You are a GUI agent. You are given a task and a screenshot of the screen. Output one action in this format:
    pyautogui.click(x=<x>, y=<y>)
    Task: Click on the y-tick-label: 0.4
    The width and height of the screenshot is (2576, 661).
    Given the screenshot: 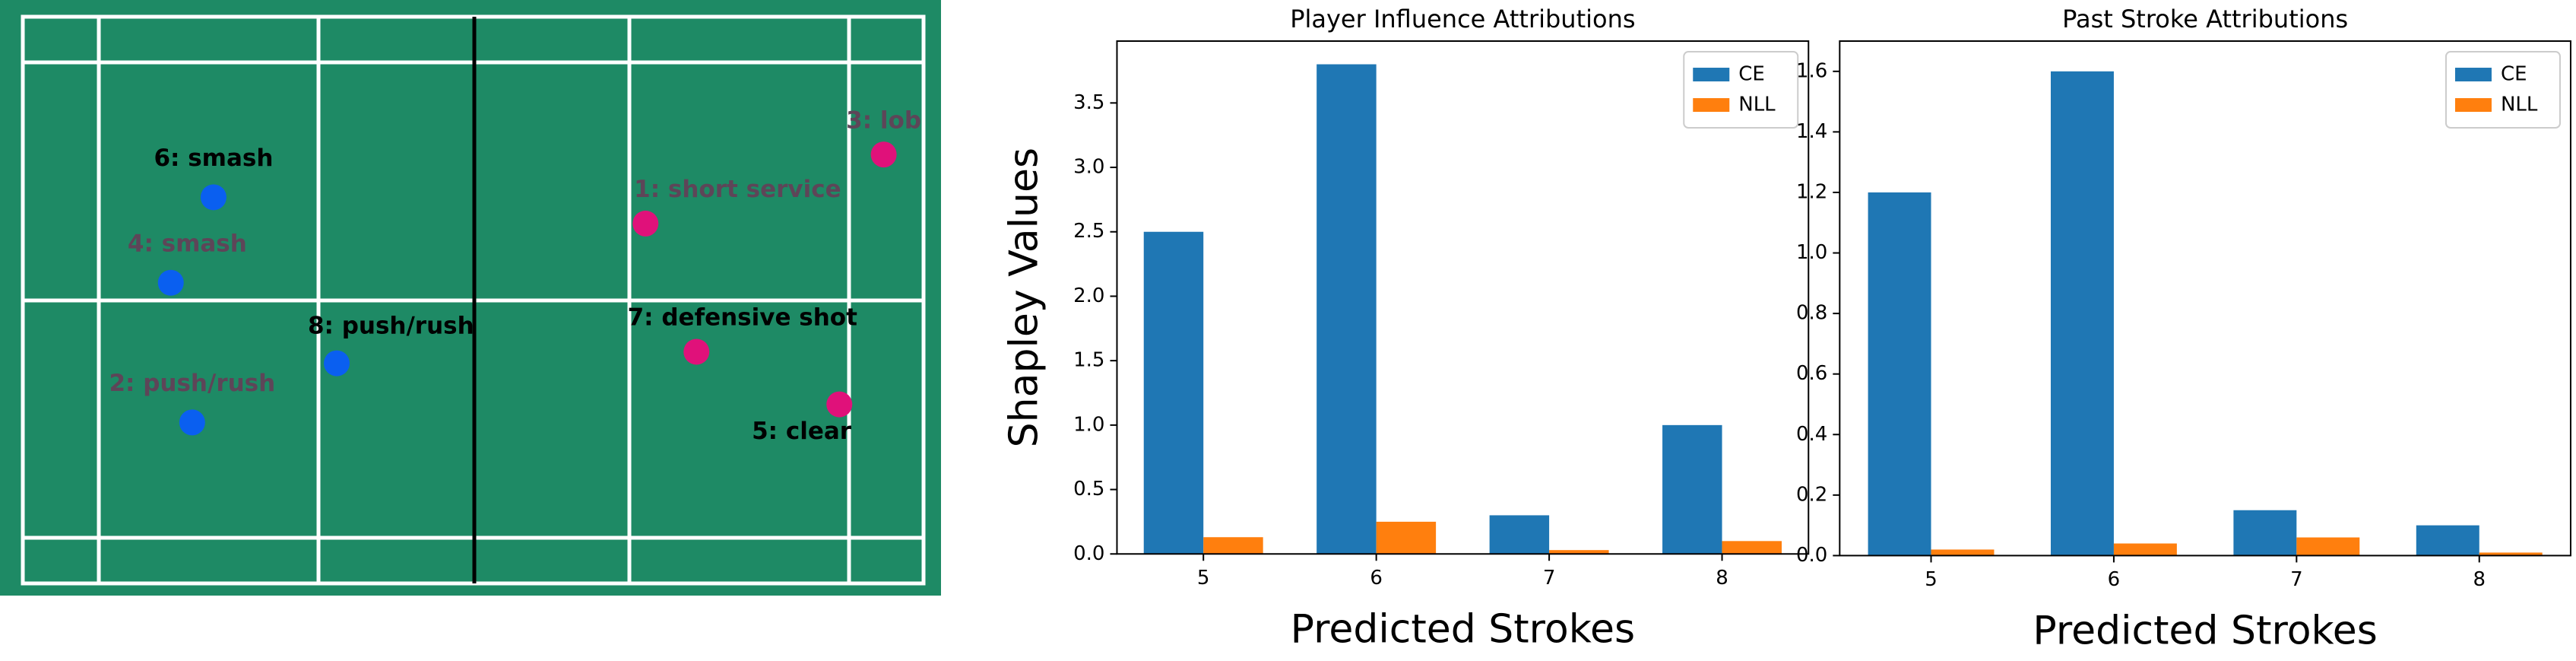 What is the action you would take?
    pyautogui.click(x=1811, y=434)
    